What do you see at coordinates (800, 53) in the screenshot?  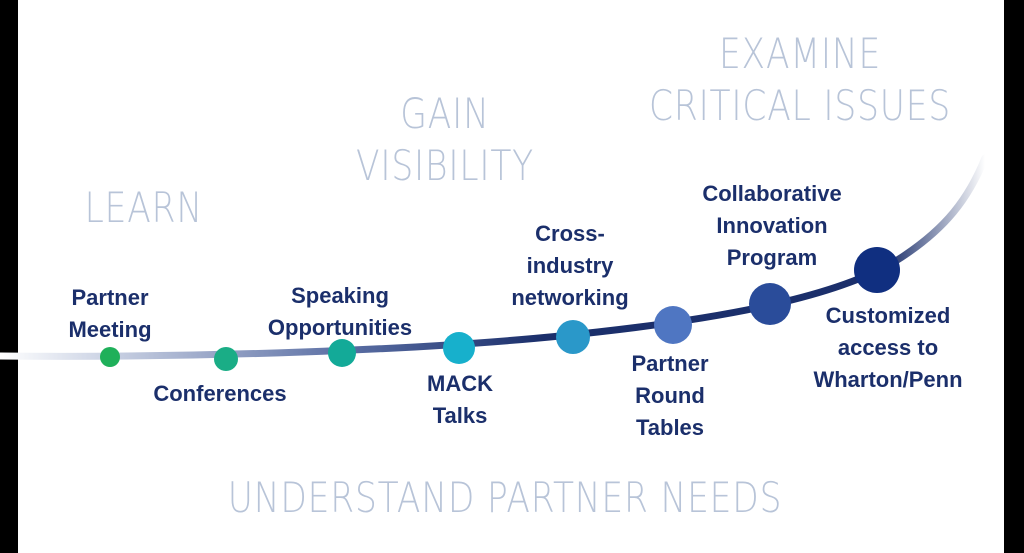 I see `stage-examine-line-1: EXAMINE` at bounding box center [800, 53].